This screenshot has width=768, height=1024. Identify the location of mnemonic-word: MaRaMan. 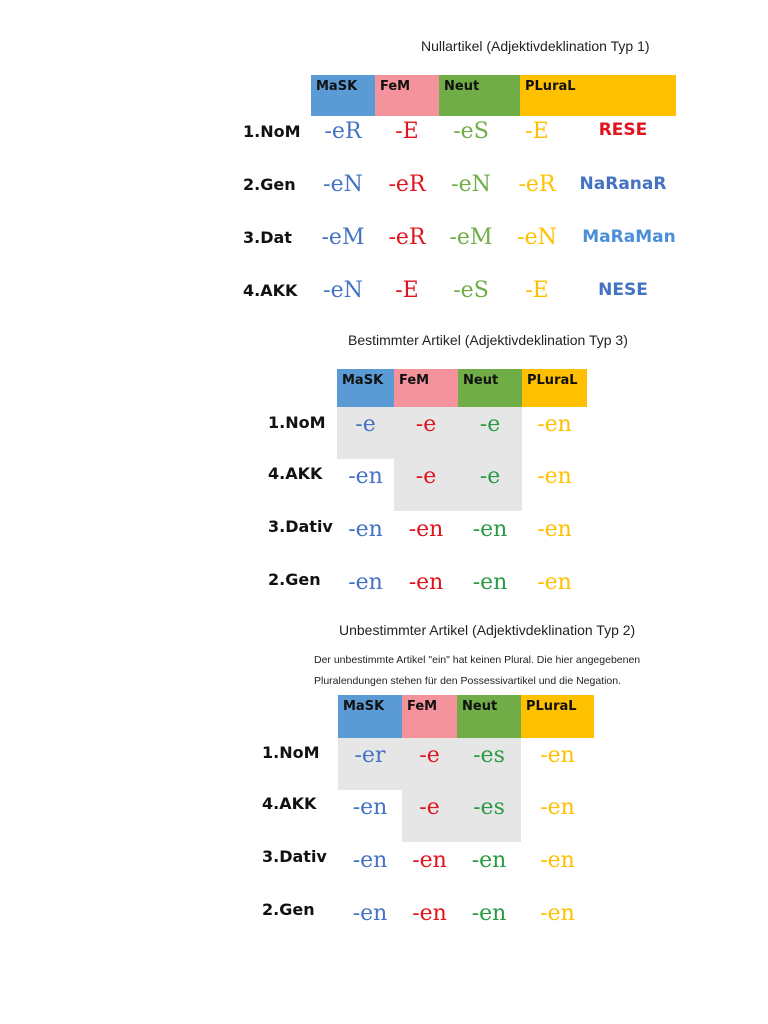
(629, 237).